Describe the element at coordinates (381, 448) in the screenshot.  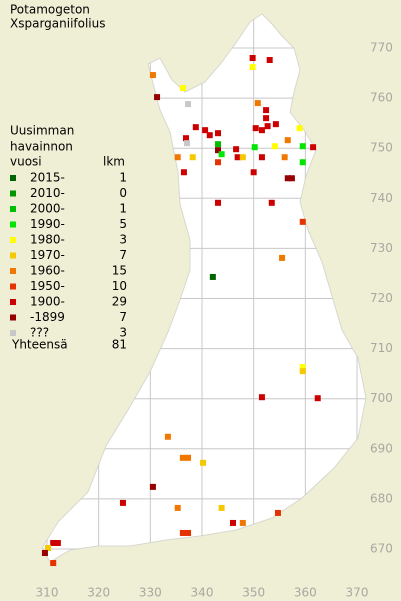
I see `y-tick-label: 690` at that location.